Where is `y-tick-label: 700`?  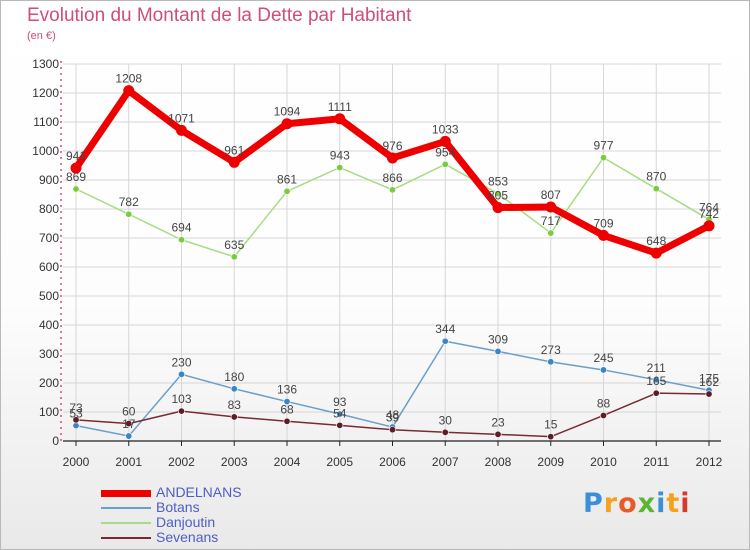
y-tick-label: 700 is located at coordinates (49, 238).